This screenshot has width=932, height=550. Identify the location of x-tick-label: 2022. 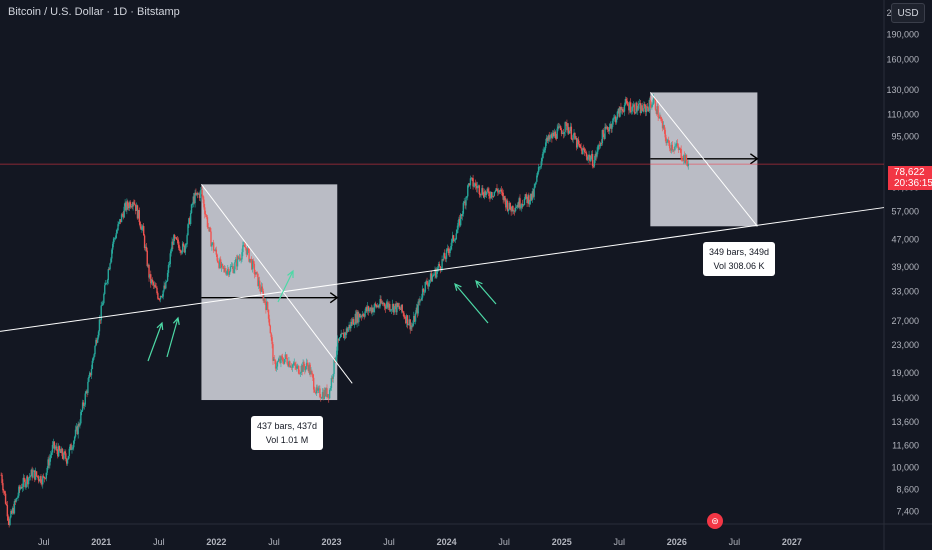
(216, 542).